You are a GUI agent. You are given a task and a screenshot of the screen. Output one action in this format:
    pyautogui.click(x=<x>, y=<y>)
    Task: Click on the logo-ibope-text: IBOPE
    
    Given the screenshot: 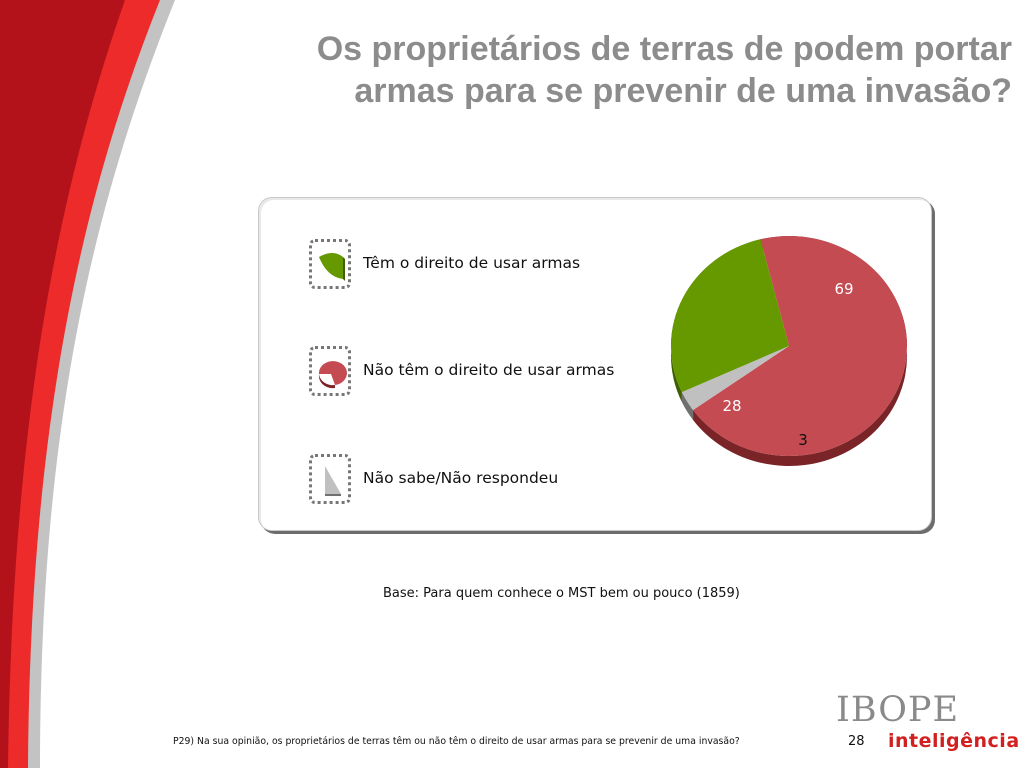 What is the action you would take?
    pyautogui.click(x=897, y=710)
    